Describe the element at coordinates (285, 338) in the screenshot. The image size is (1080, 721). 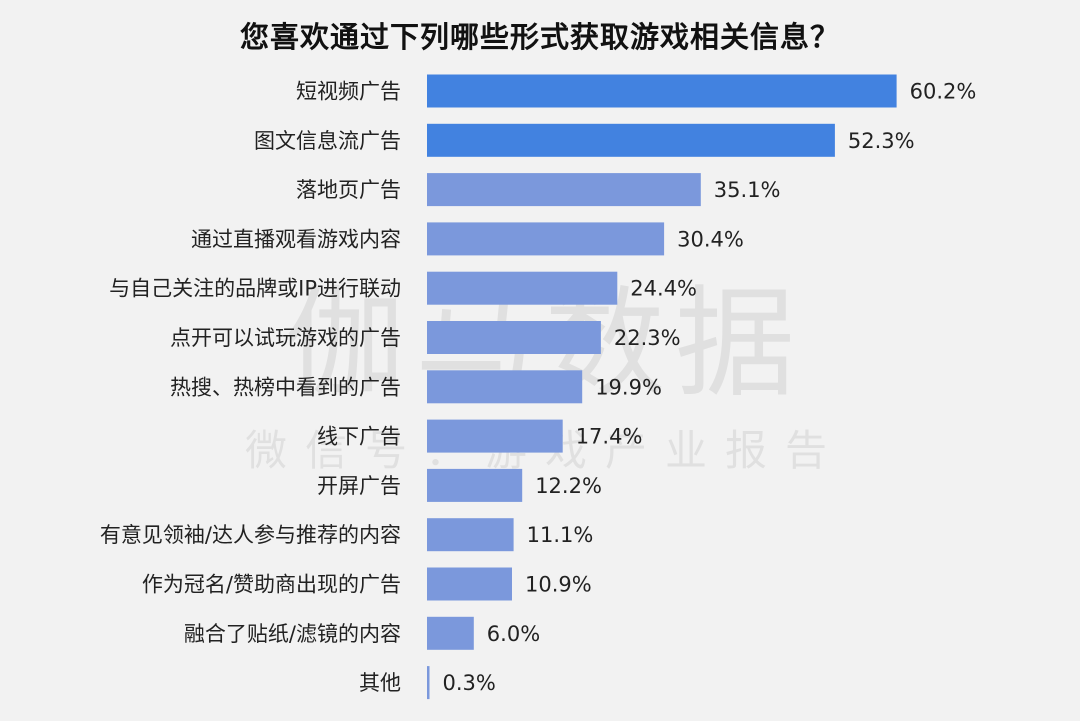
I see `category-label-6: 点开可以试玩游戏的广告` at that location.